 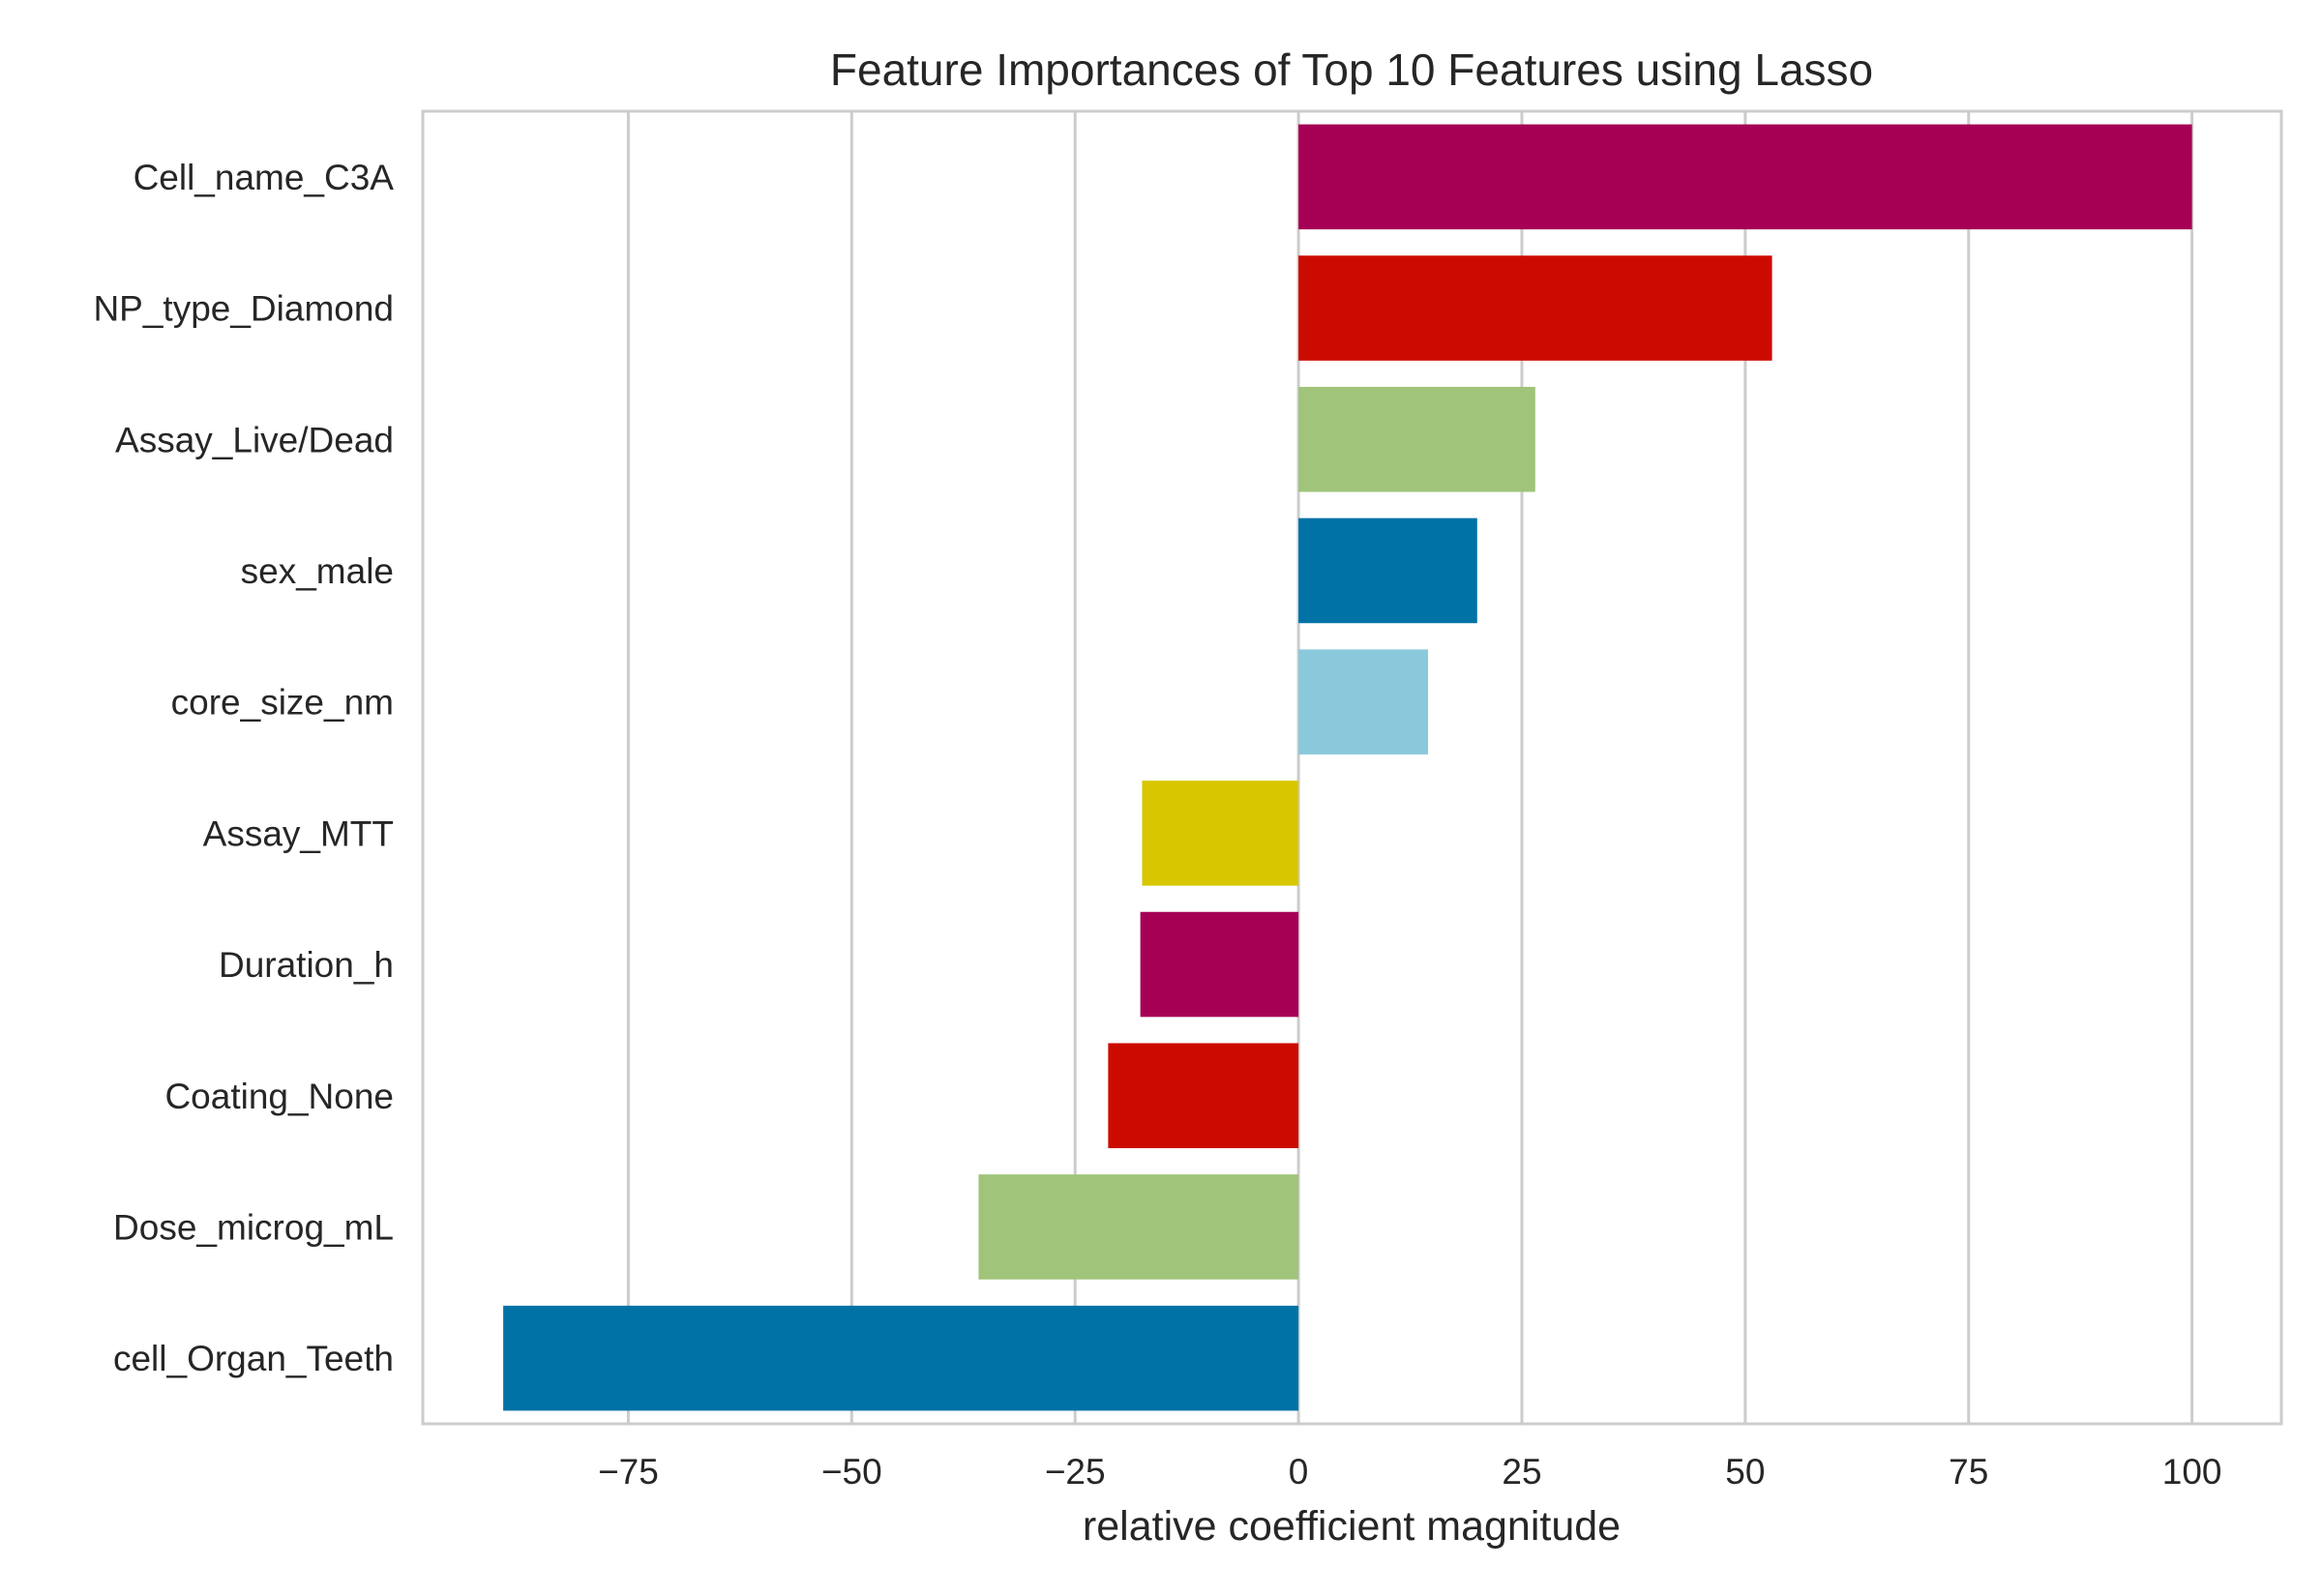 What do you see at coordinates (1521, 1472) in the screenshot?
I see `x-tick-label: 25` at bounding box center [1521, 1472].